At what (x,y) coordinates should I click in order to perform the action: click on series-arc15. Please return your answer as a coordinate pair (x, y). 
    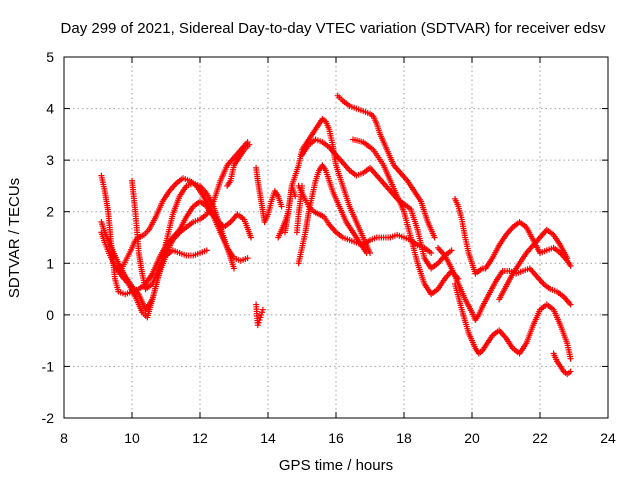
    Looking at the image, I should click on (513, 236).